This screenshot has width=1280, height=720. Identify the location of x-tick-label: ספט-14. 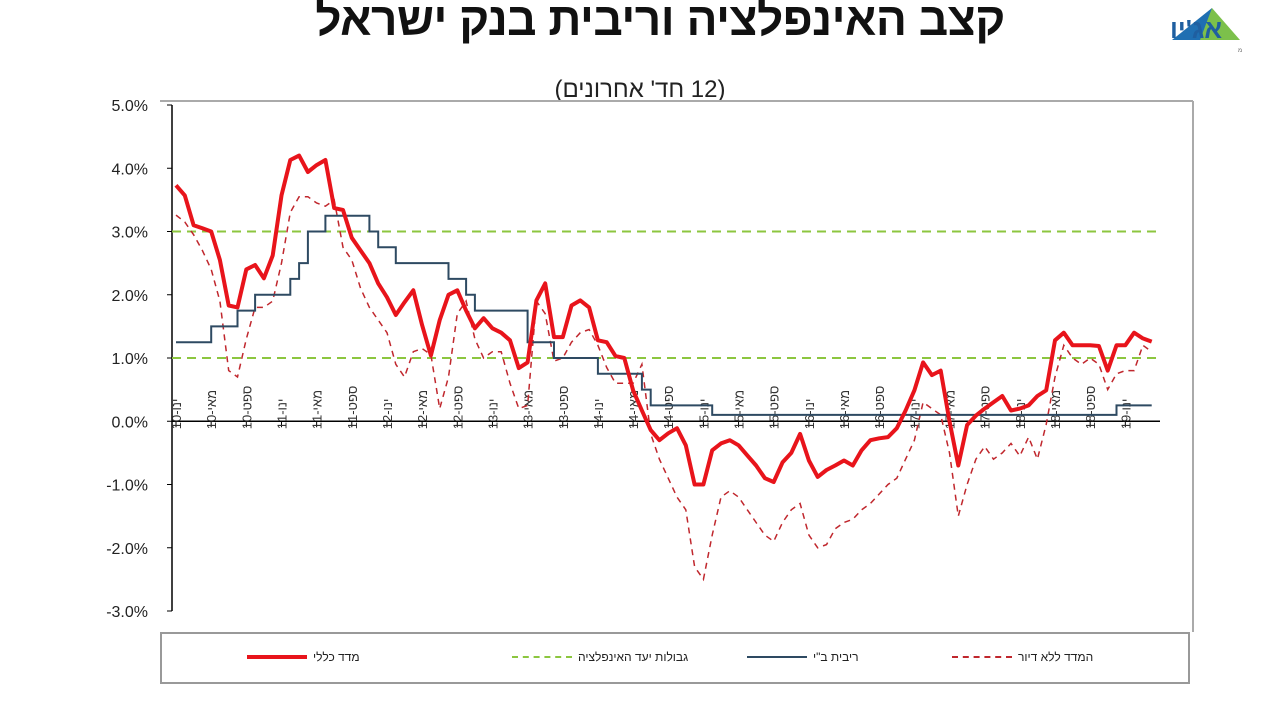
(668, 408).